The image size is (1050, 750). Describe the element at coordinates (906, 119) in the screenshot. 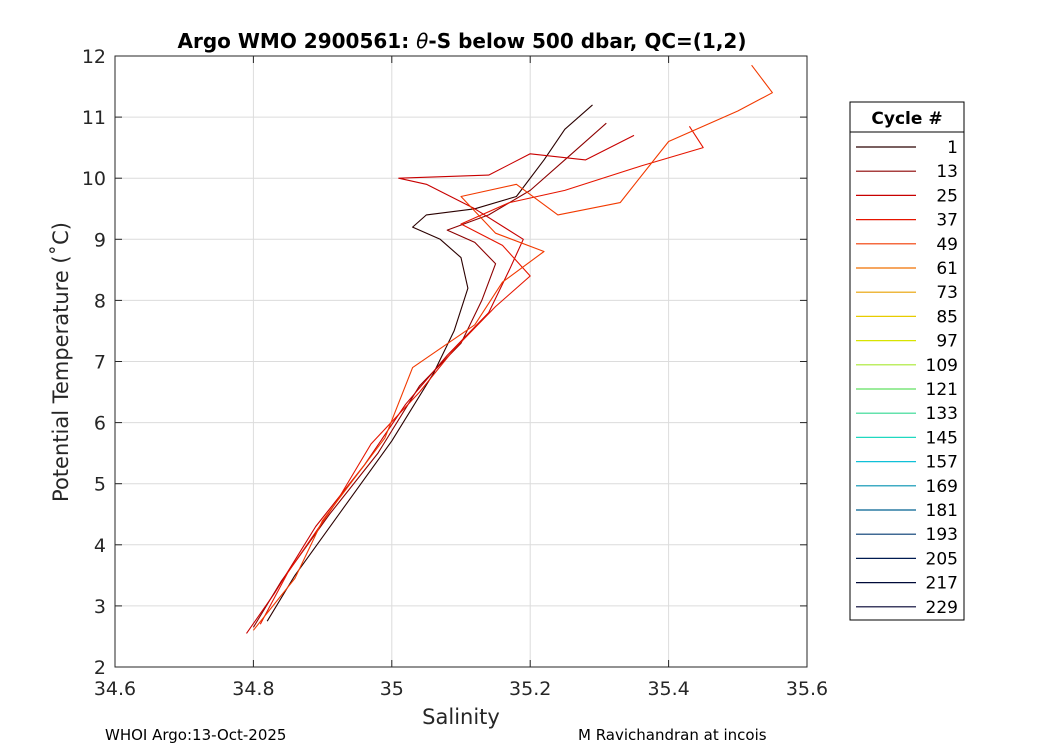

I see `legend-title: Cycle #` at that location.